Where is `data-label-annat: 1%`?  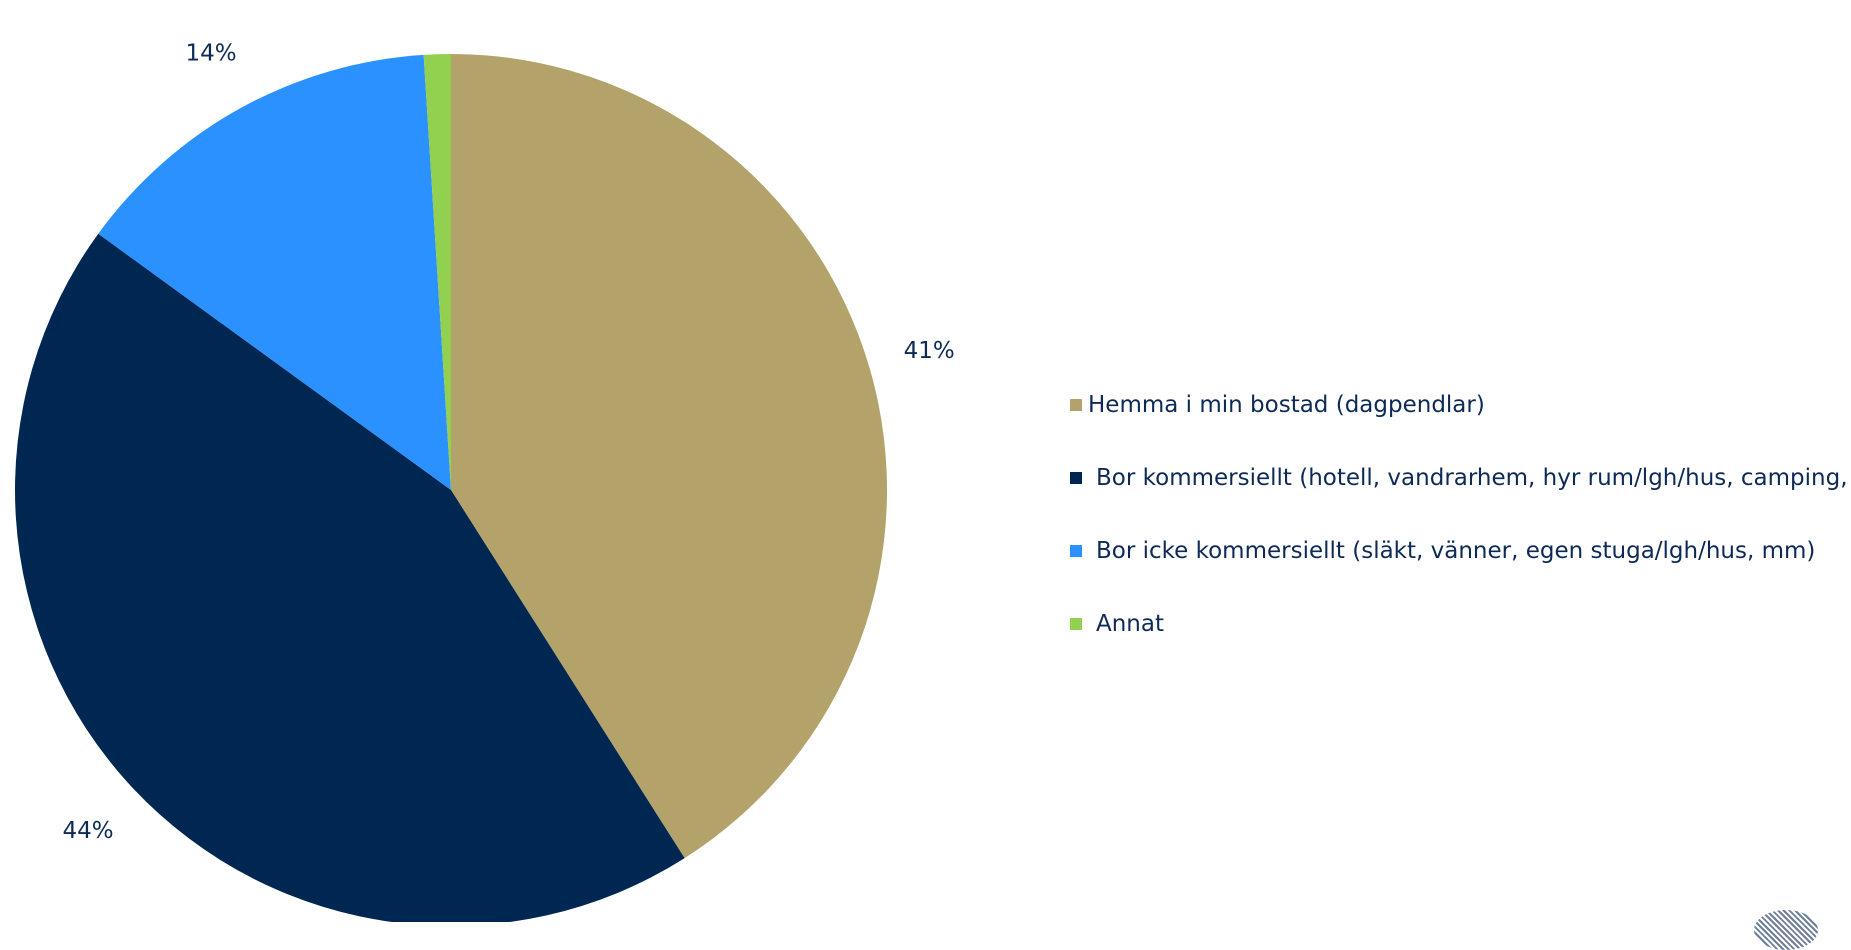
data-label-annat: 1% is located at coordinates (435, 2).